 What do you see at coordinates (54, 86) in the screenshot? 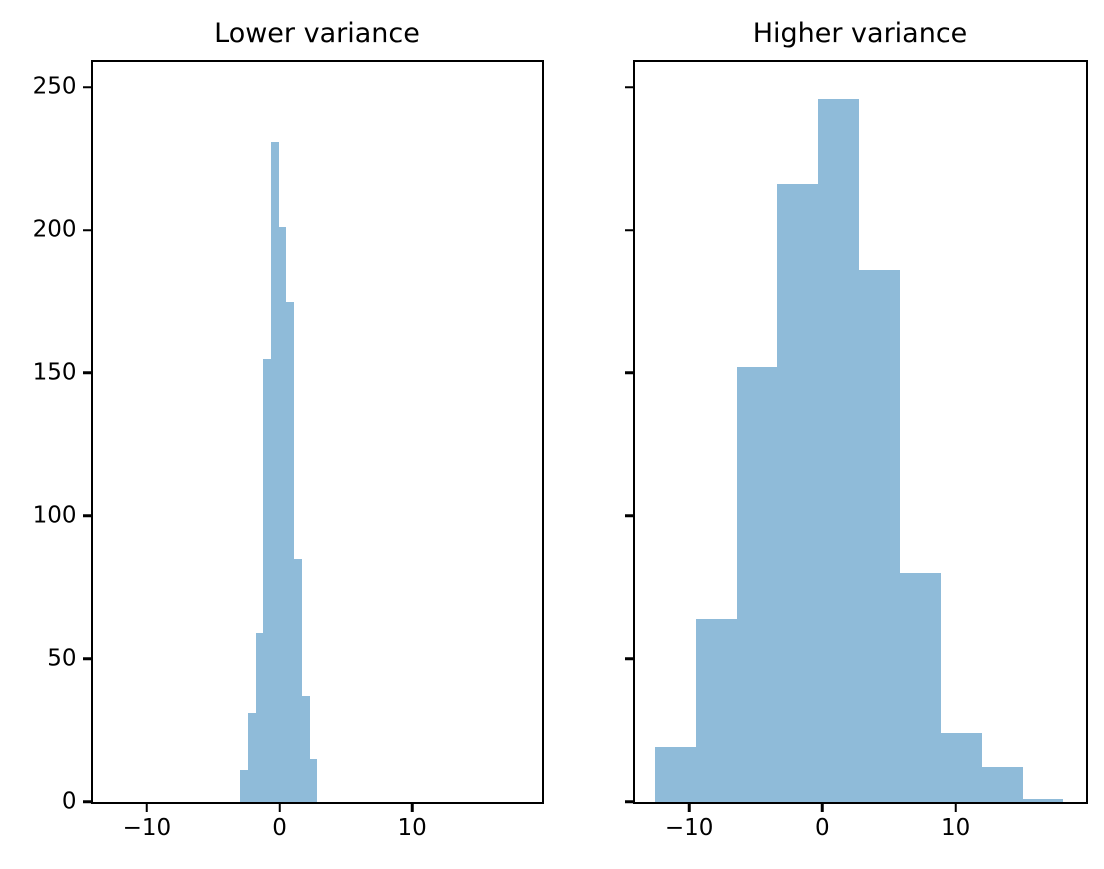
I see `y-tick-label: 250` at bounding box center [54, 86].